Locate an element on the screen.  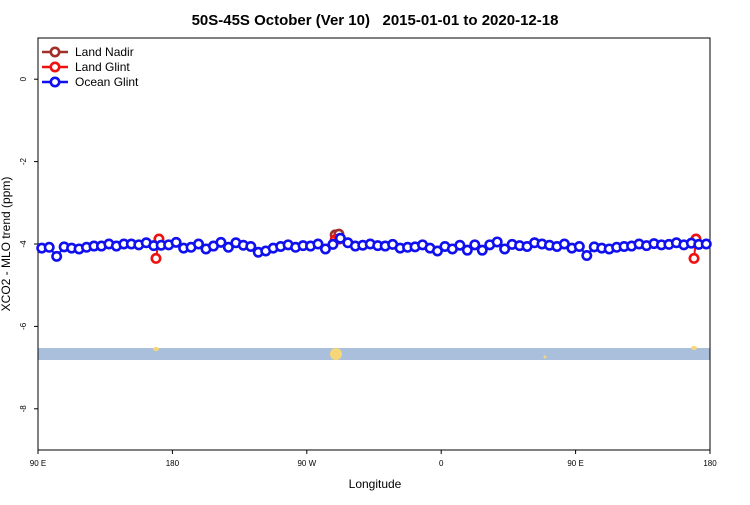
y-tick-label: -4 is located at coordinates (23, 244).